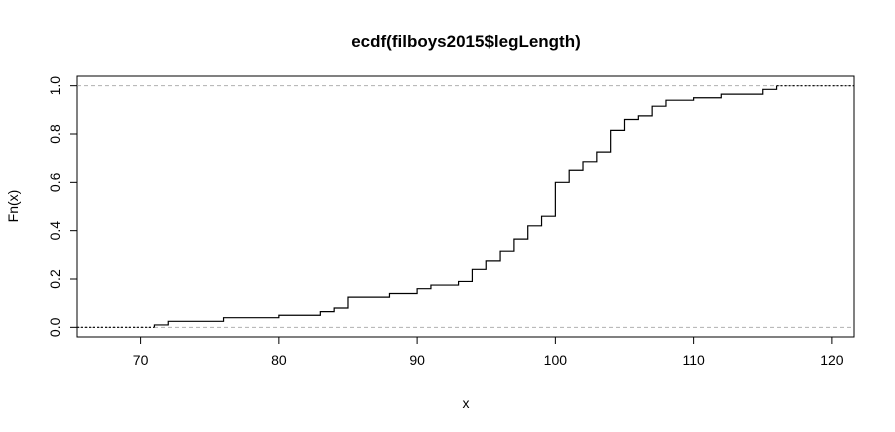 The height and width of the screenshot is (432, 895). What do you see at coordinates (55, 279) in the screenshot?
I see `y-tick-label: 0.2` at bounding box center [55, 279].